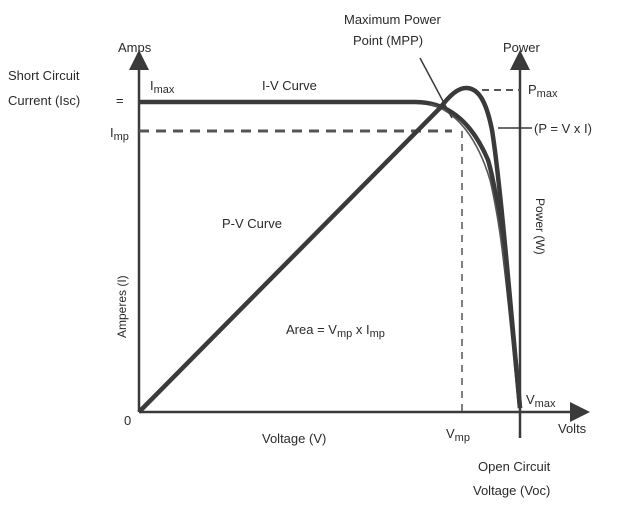 This screenshot has height=506, width=621. I want to click on pmax-label: Pmax, so click(543, 91).